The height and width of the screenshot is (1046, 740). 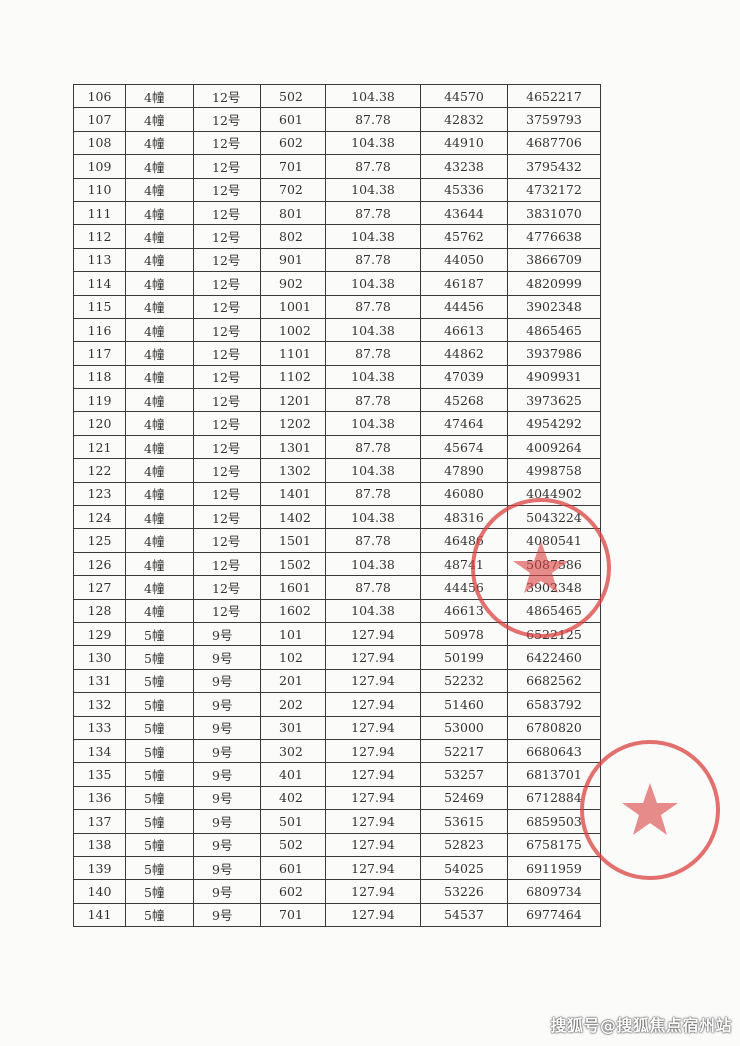 I want to click on row-number-cell: 128, so click(x=99, y=610).